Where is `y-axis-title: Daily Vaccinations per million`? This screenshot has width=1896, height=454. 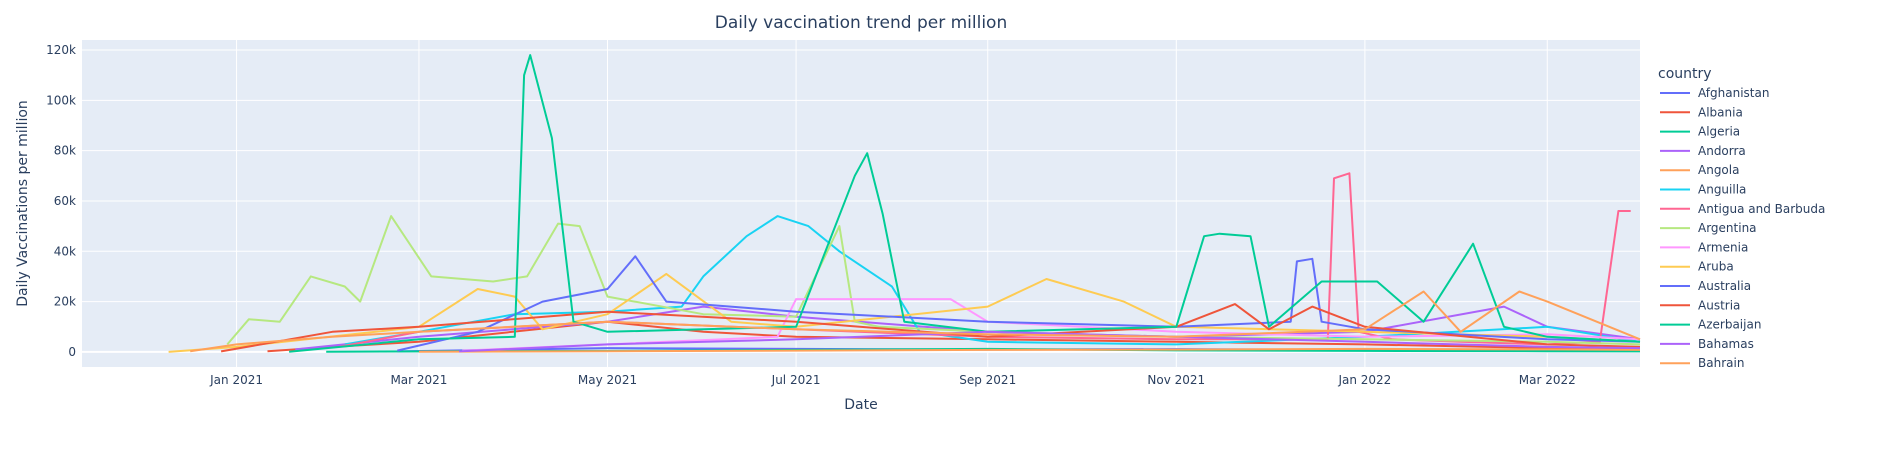
y-axis-title: Daily Vaccinations per million is located at coordinates (23, 203).